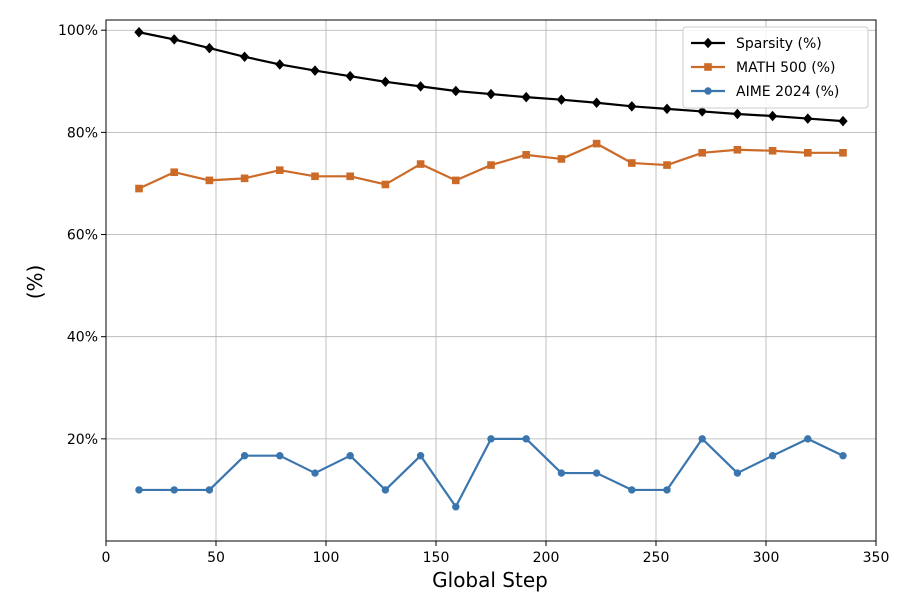  Describe the element at coordinates (35, 282) in the screenshot. I see `y-axis-label: (%)` at that location.